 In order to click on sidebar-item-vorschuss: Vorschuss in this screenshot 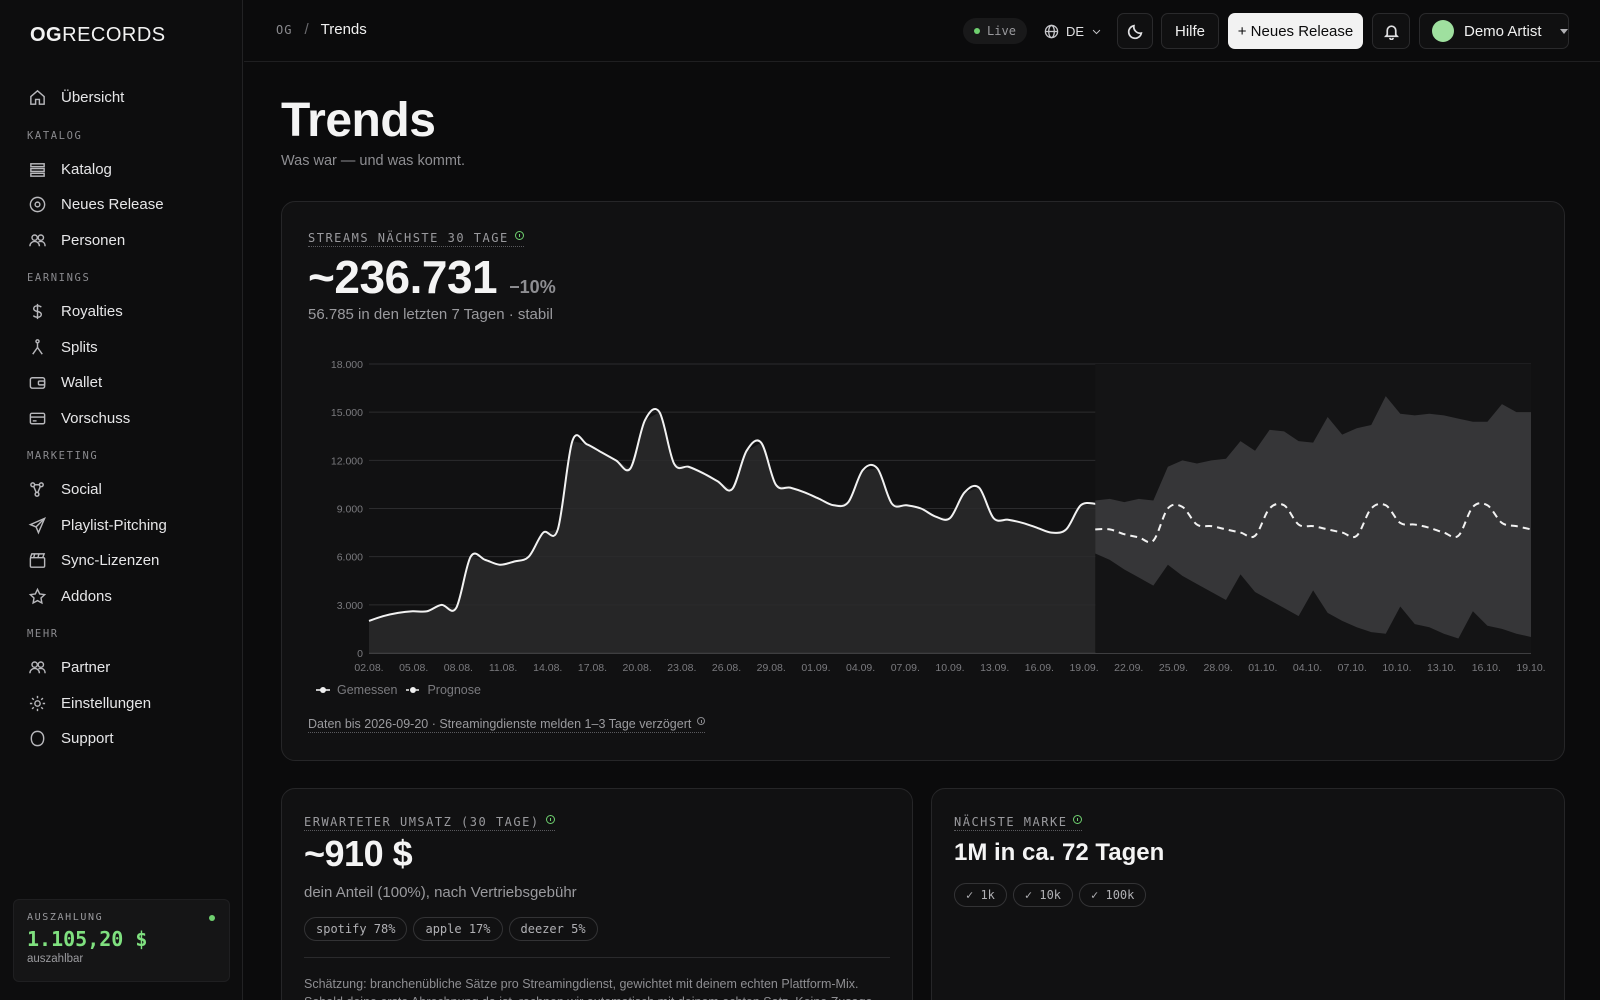, I will do `click(121, 419)`.